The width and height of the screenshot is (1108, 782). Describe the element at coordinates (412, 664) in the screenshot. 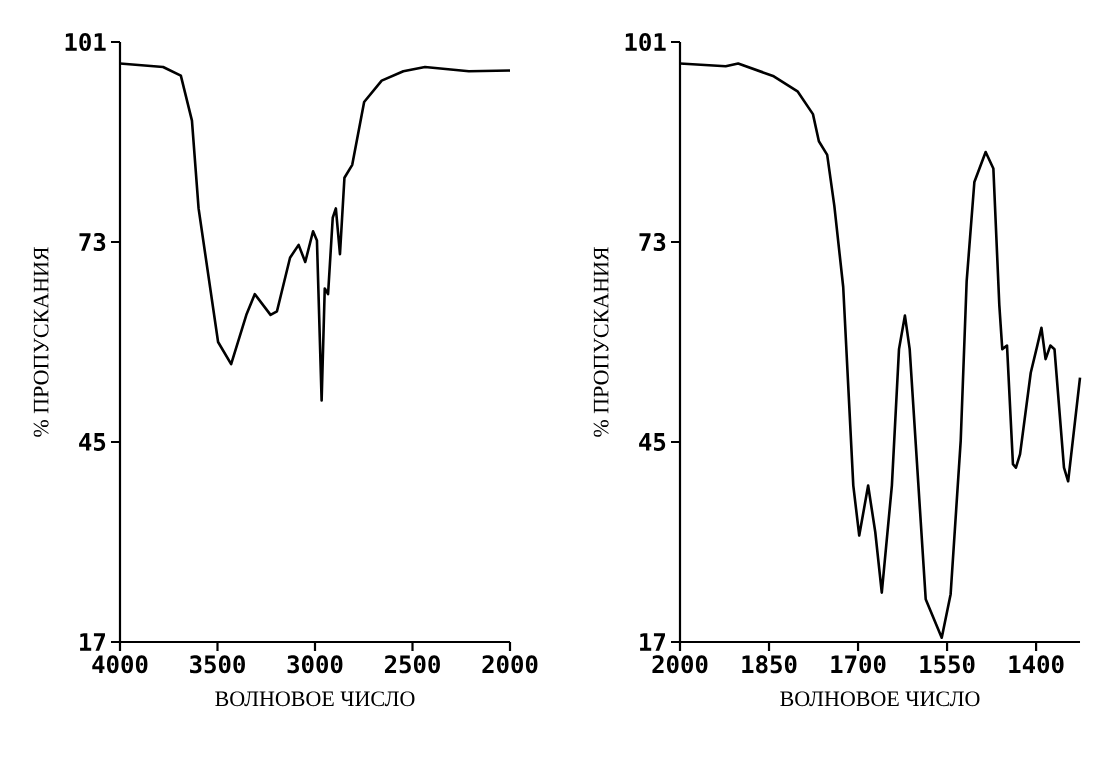

I see `x-tick-label: 2500` at that location.